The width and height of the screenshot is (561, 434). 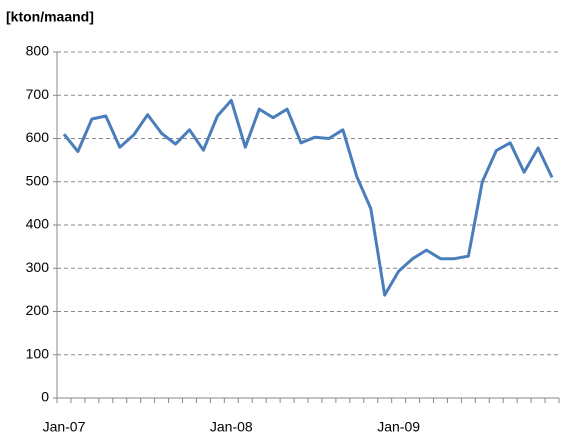 I want to click on y-tick-label: 0, so click(x=45, y=397).